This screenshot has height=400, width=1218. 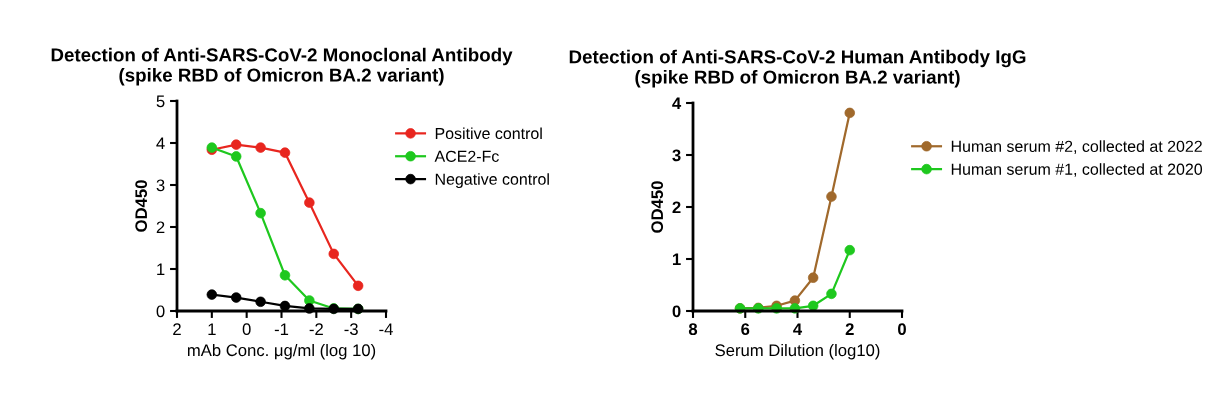 I want to click on x-tick-label: 4, so click(x=798, y=329).